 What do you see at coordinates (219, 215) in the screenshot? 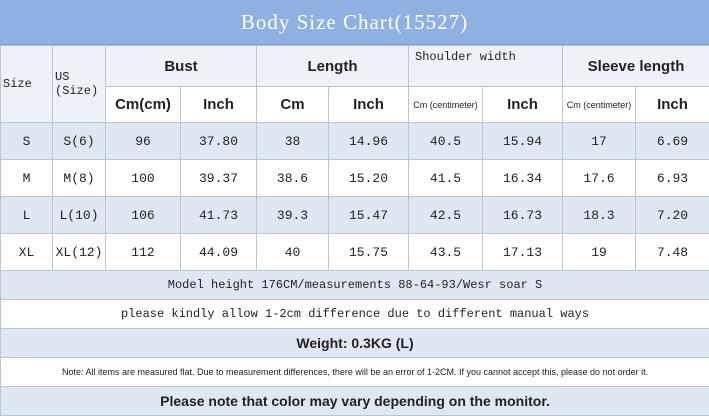
I see `cell: 41.73` at bounding box center [219, 215].